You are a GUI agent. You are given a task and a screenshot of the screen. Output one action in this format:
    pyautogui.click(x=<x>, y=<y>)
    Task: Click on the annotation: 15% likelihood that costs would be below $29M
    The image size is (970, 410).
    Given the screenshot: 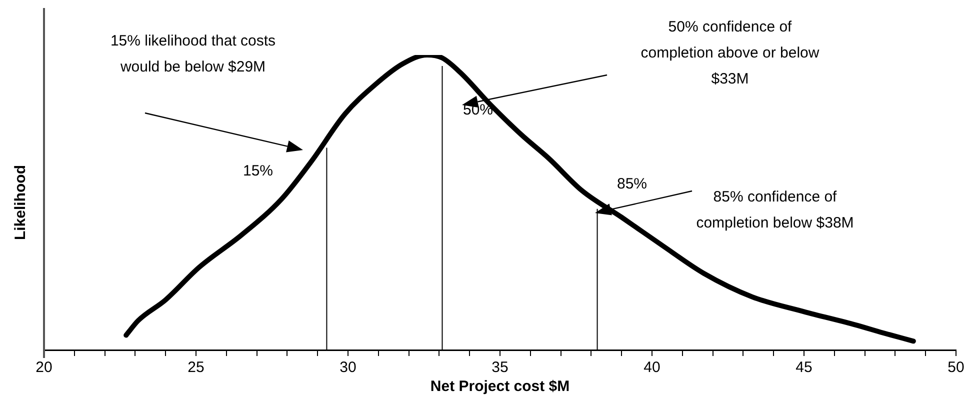 What is the action you would take?
    pyautogui.click(x=193, y=54)
    